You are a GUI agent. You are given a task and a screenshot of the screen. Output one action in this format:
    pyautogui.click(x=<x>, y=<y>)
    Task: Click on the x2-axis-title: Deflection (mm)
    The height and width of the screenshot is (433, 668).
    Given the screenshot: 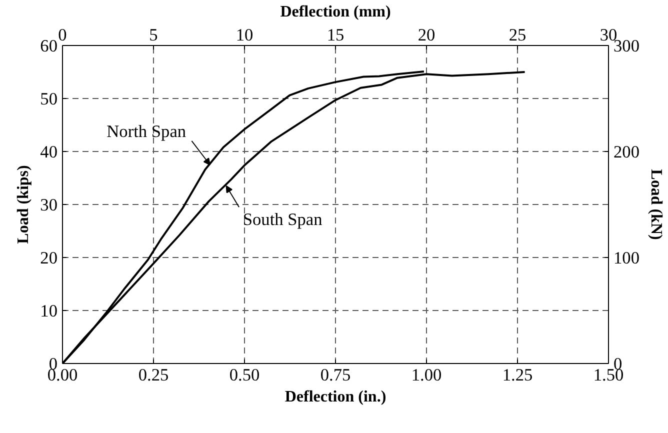 What is the action you would take?
    pyautogui.click(x=335, y=12)
    